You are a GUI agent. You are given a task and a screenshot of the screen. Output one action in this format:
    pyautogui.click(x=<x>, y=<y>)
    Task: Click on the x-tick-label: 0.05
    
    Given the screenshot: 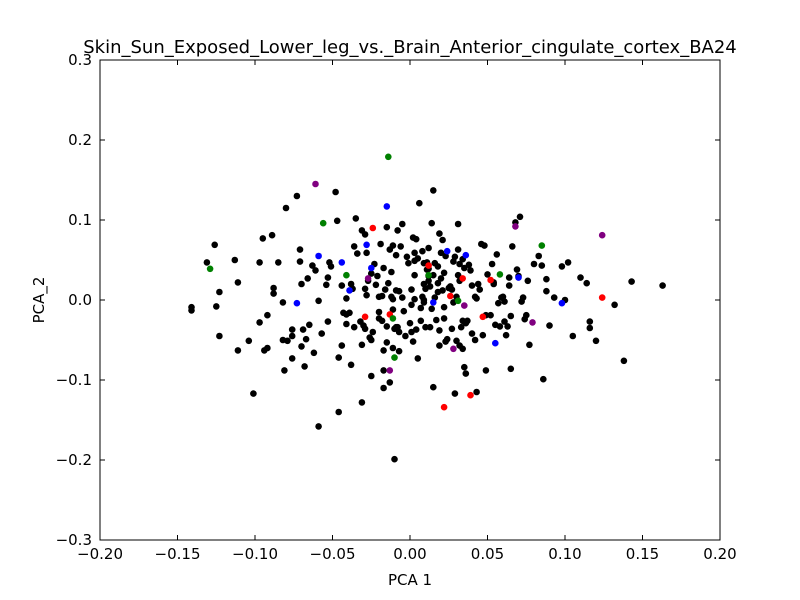 What is the action you would take?
    pyautogui.click(x=487, y=554)
    